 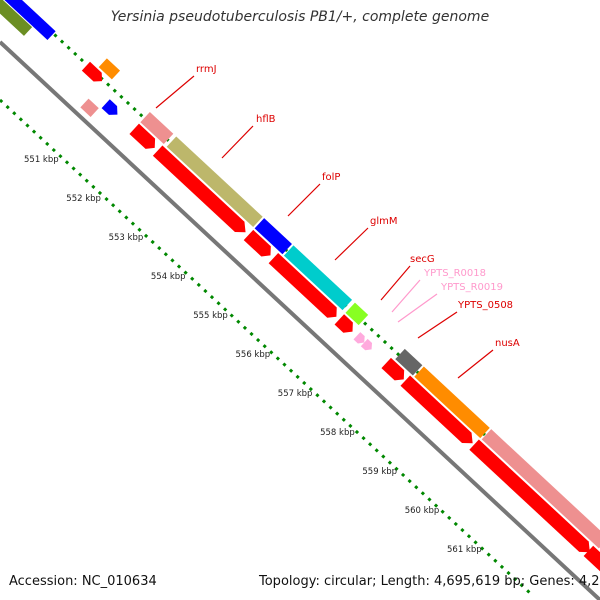 I want to click on gene-bar-blue-start, so click(x=28, y=20).